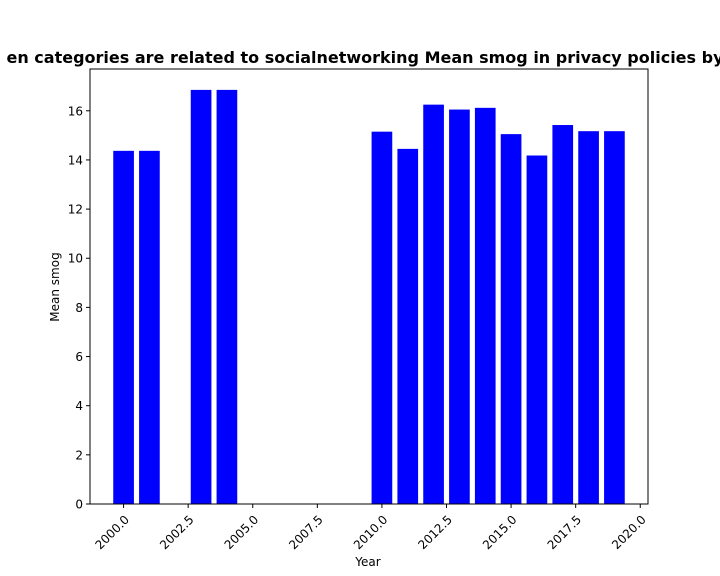 This screenshot has width=720, height=576. What do you see at coordinates (367, 562) in the screenshot?
I see `x-axis-label: Year` at bounding box center [367, 562].